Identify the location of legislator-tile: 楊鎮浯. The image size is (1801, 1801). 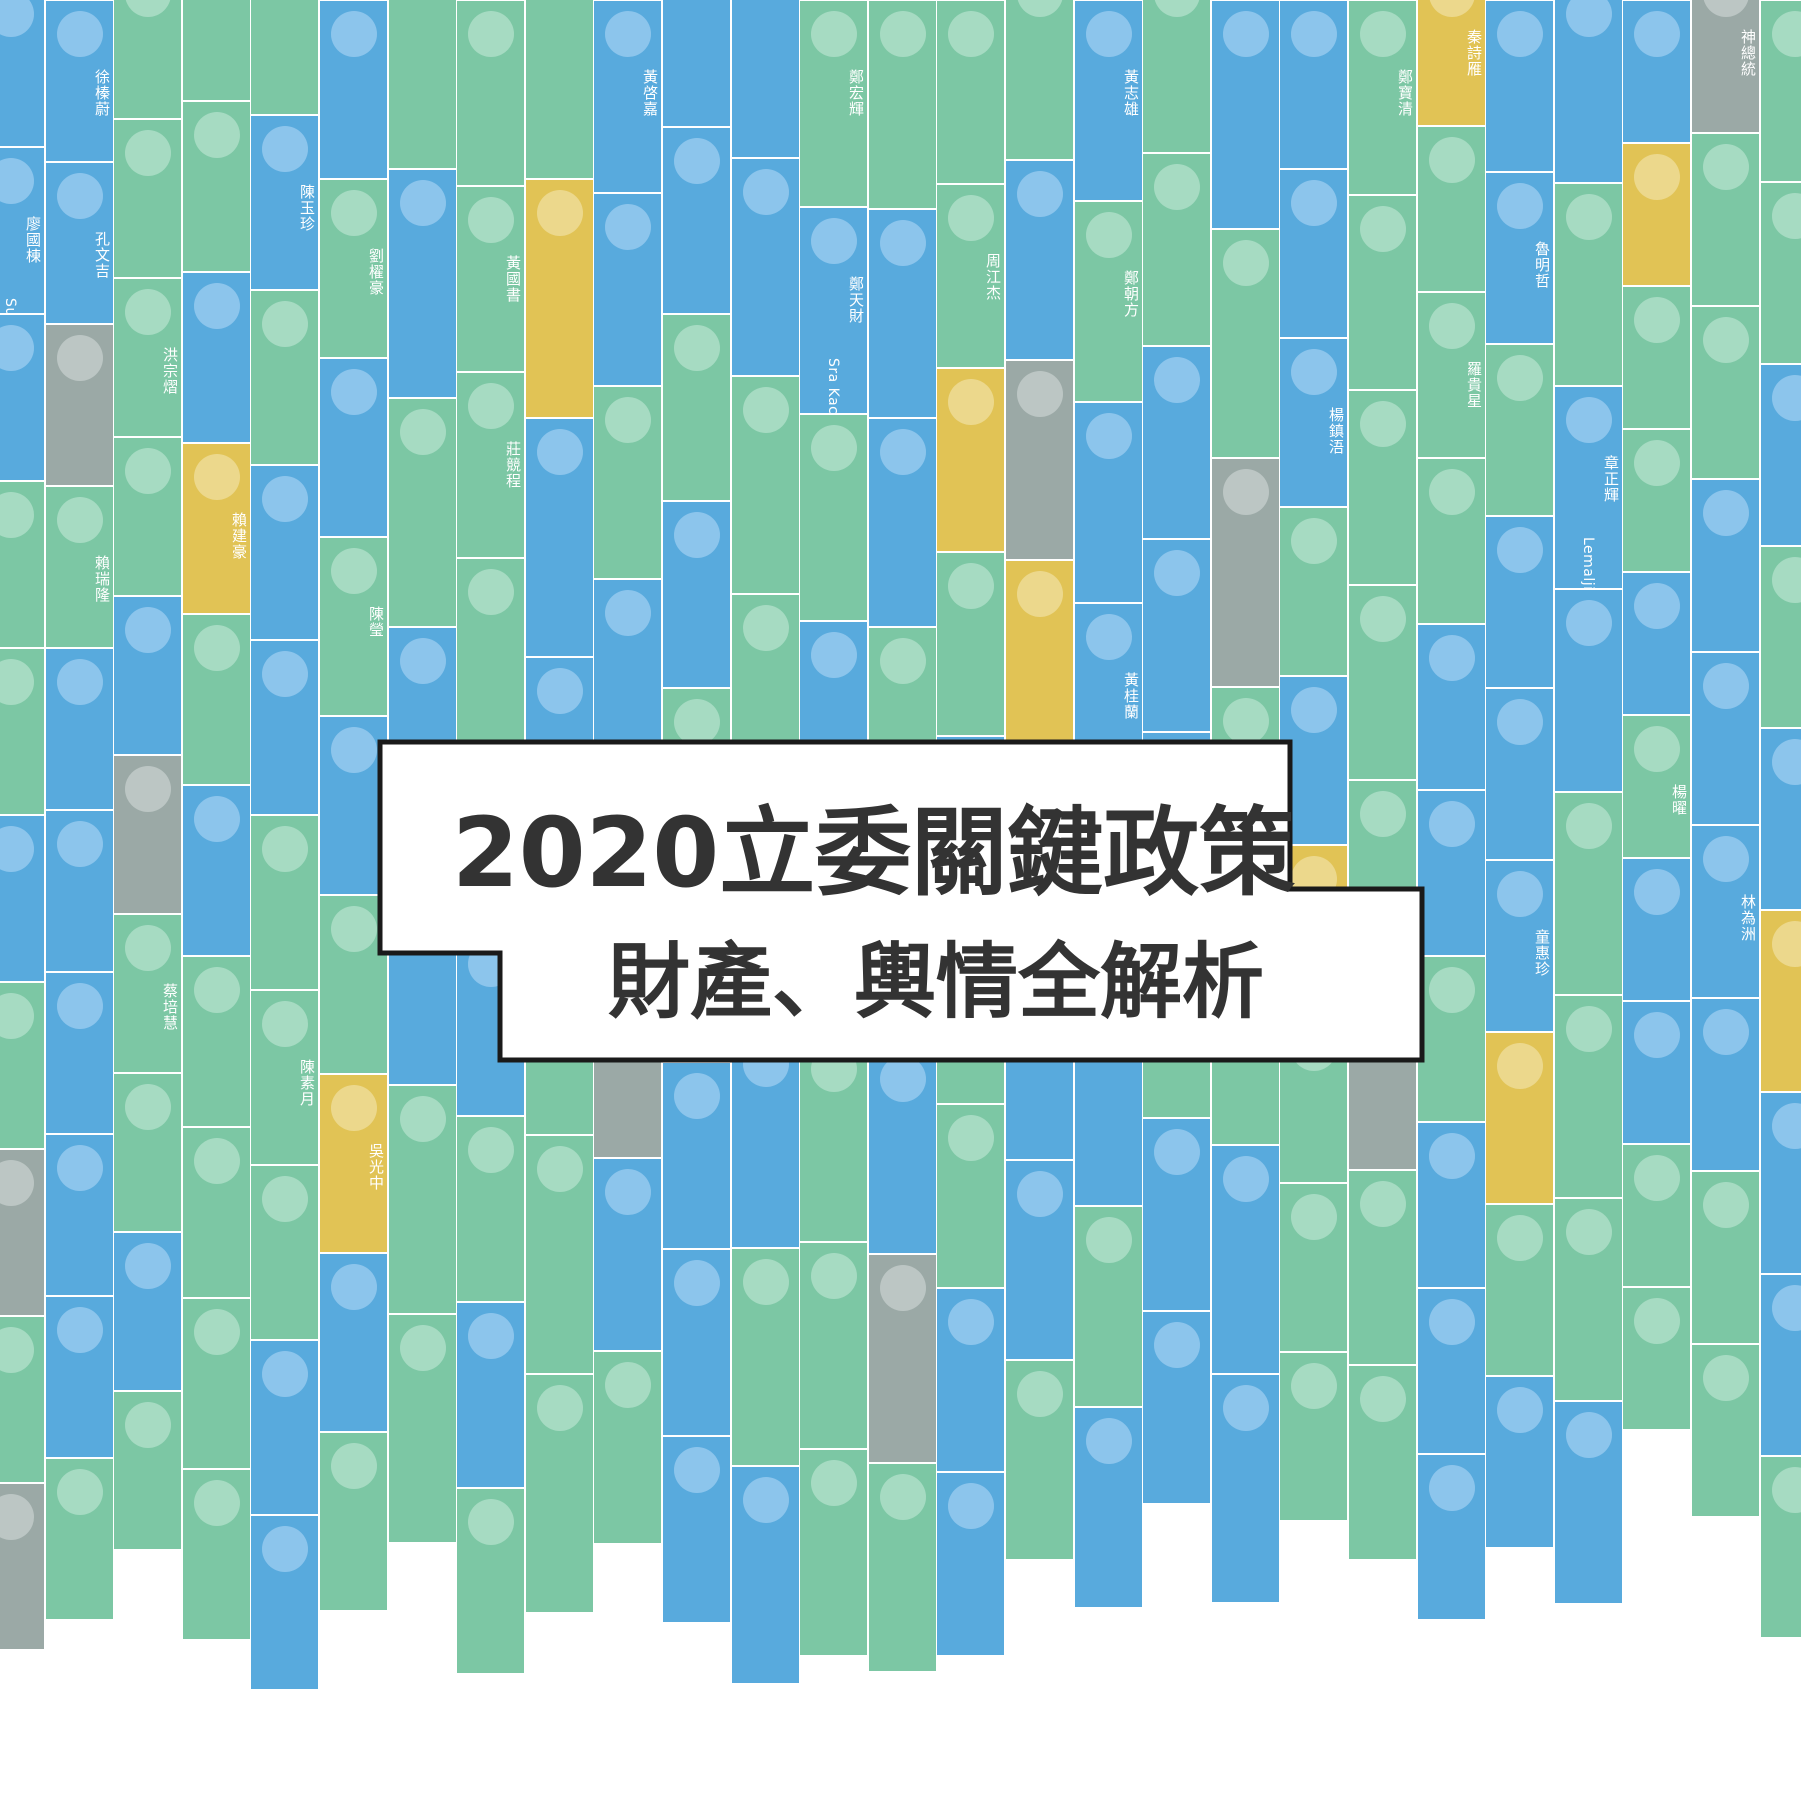
(1313, 422).